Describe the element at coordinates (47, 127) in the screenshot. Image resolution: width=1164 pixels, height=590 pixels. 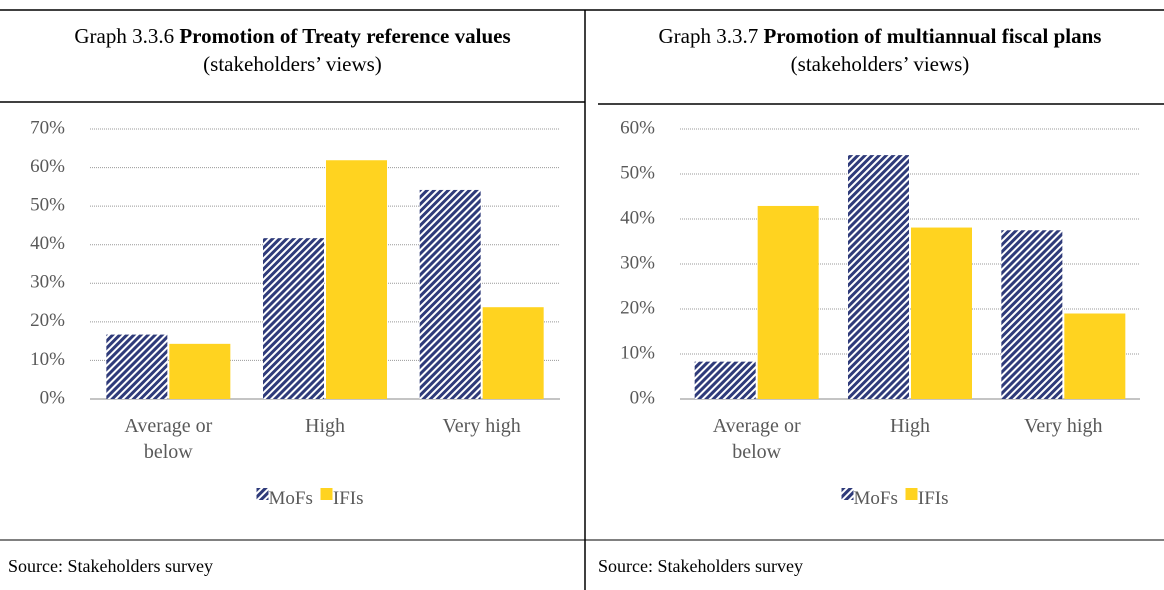
I see `y-tick-label: 70%` at that location.